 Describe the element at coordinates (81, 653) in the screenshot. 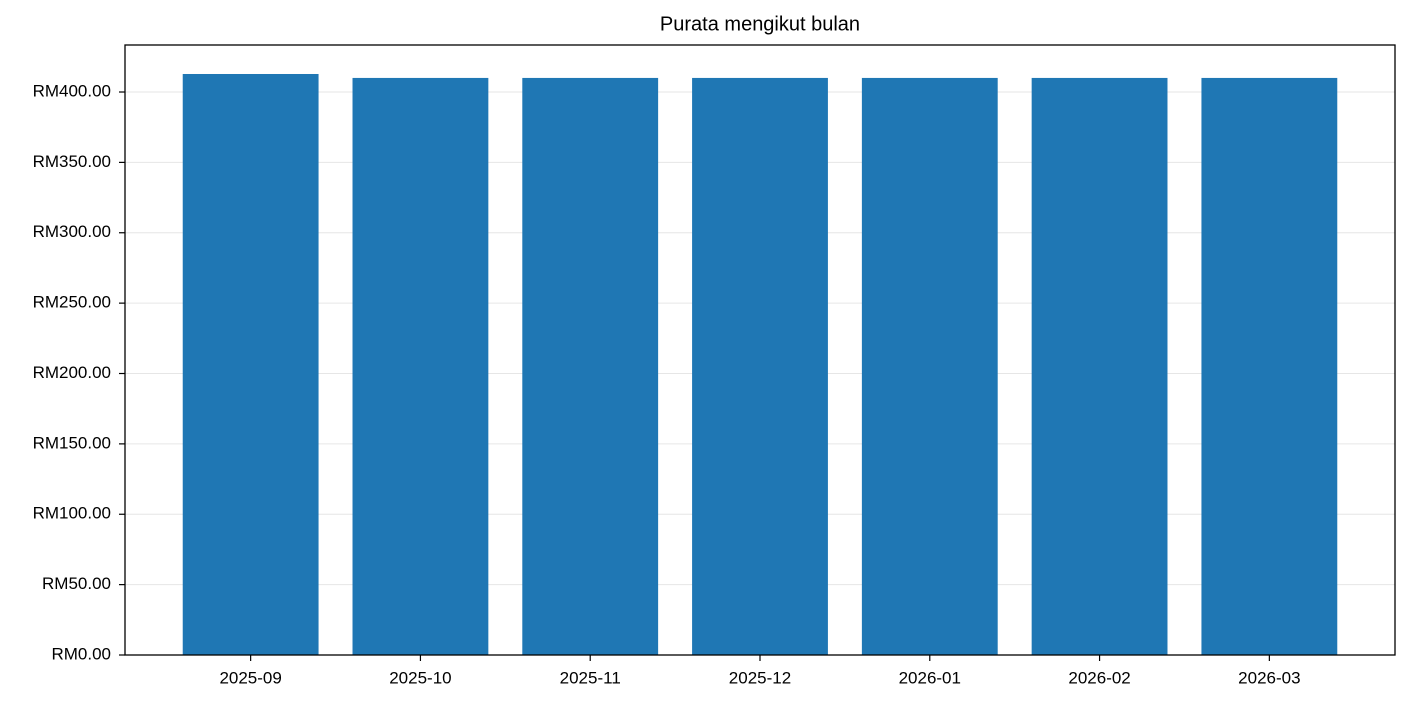

I see `y-tick-label: RM0.00` at that location.